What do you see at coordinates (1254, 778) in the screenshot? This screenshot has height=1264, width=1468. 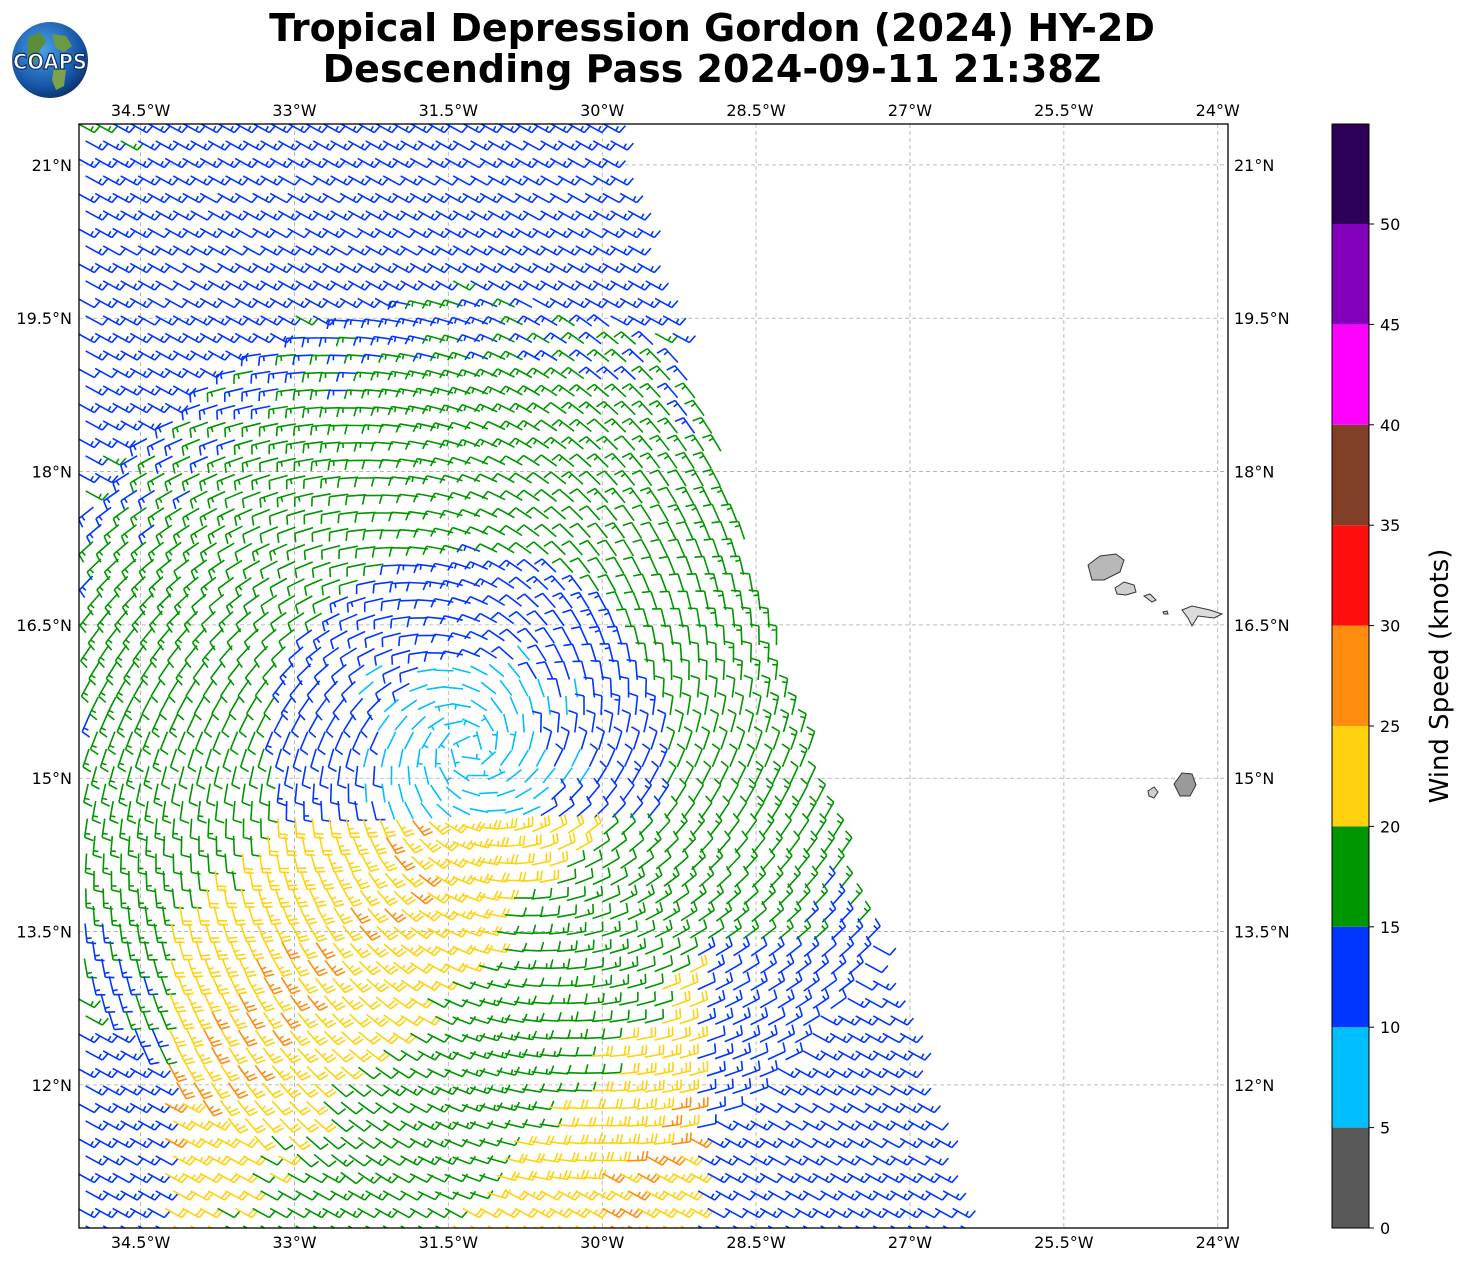 I see `lat-tick-label-right: 15°N` at bounding box center [1254, 778].